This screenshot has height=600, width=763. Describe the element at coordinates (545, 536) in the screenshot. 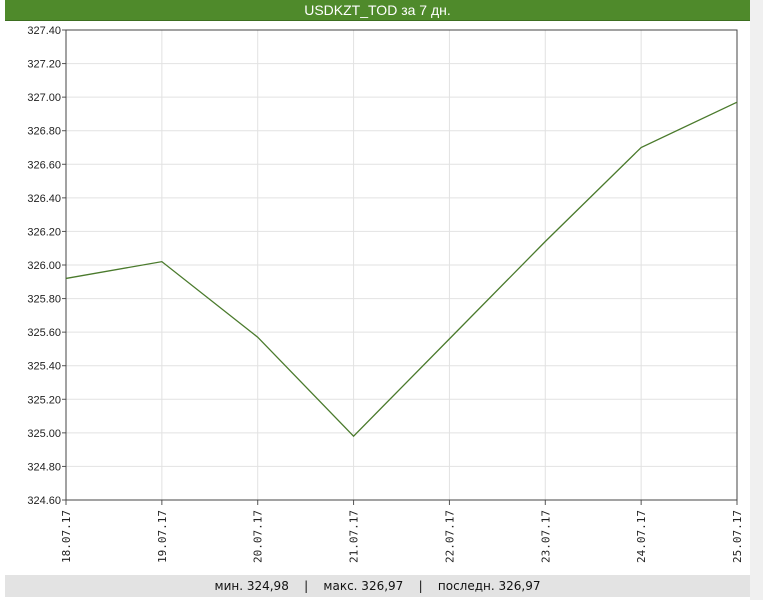

I see `x-tick-label: 23.07.17` at that location.